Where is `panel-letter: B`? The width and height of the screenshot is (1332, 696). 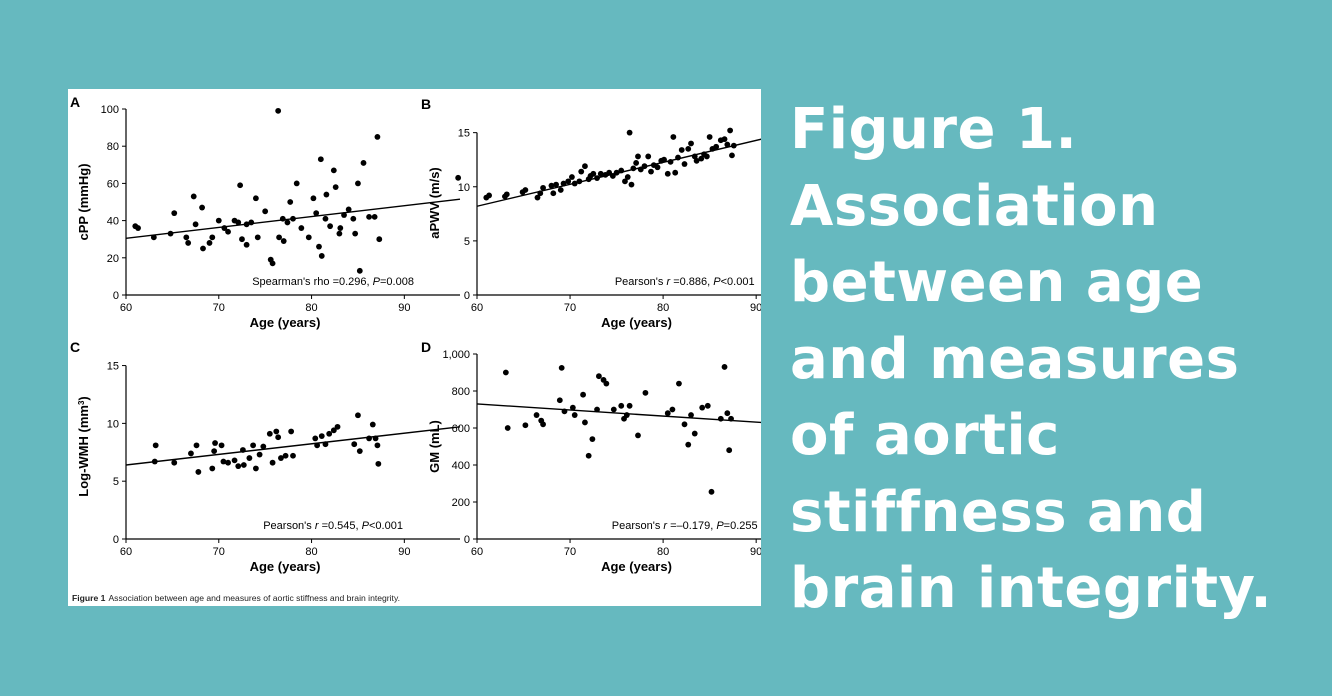 panel-letter: B is located at coordinates (426, 104).